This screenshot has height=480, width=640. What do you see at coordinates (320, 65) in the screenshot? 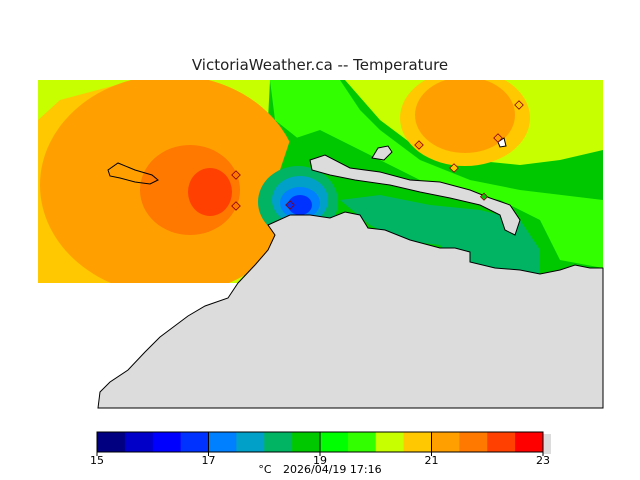
I see `map-title: VictoriaWeather.ca -- Temperature` at bounding box center [320, 65].